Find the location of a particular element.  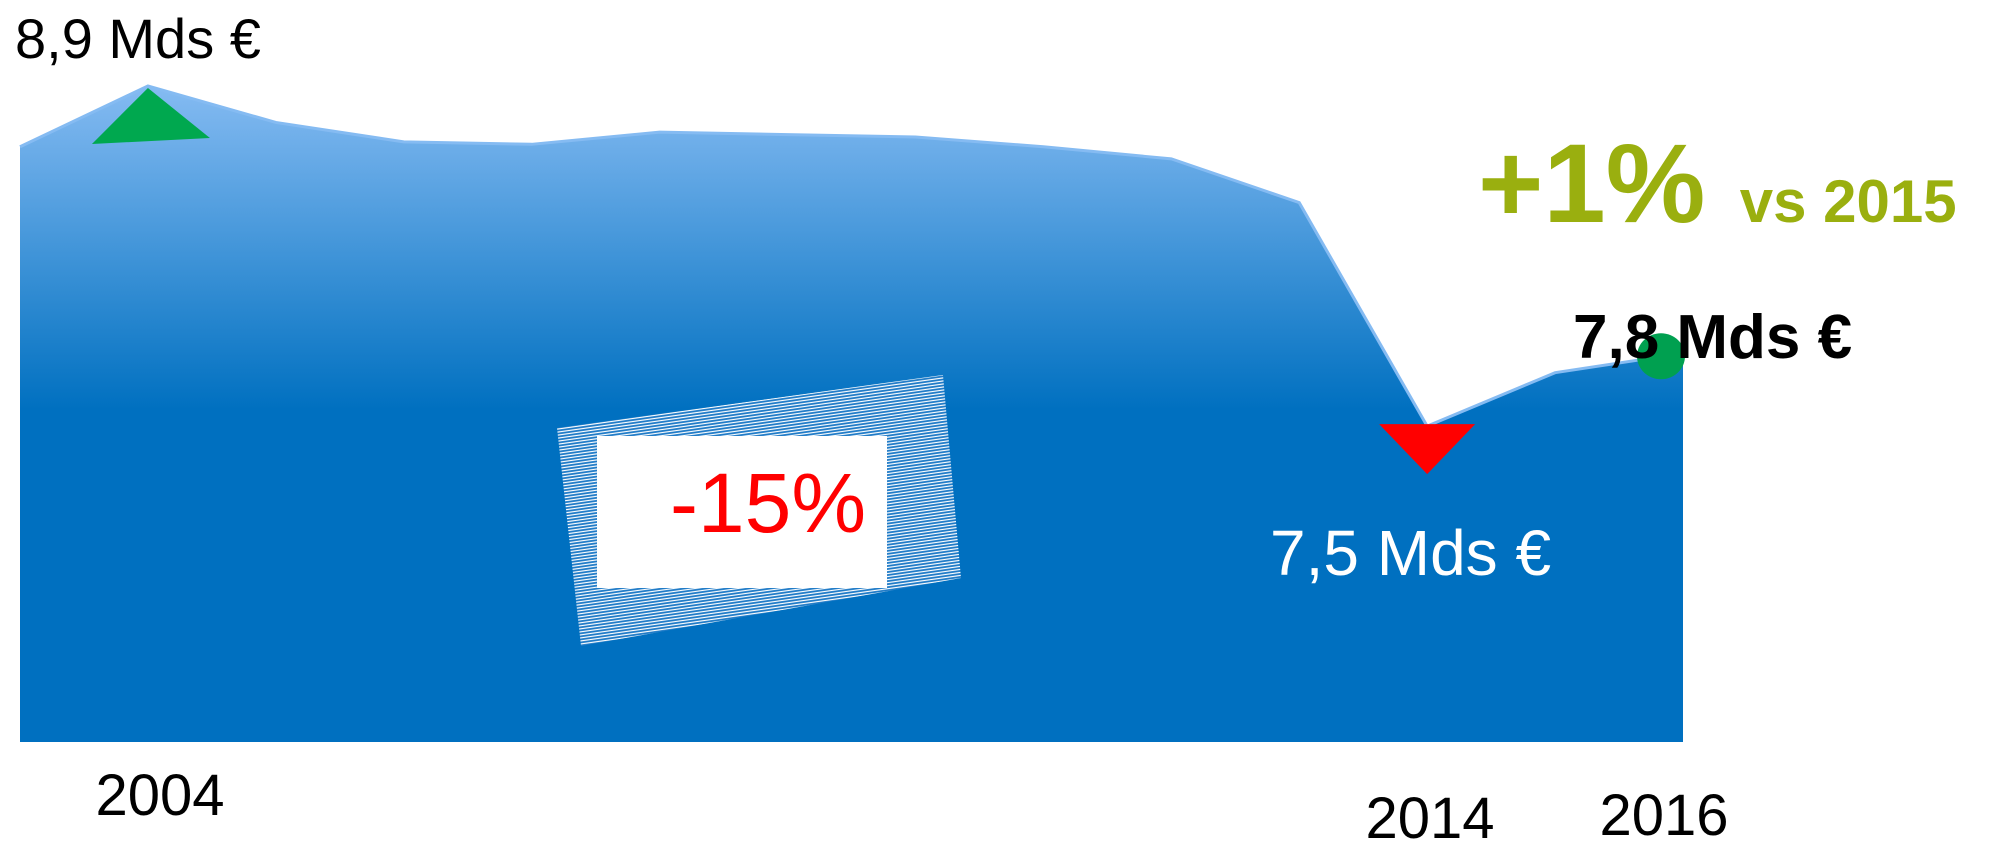

growth-suffix: vs 2015 is located at coordinates (1848, 201).